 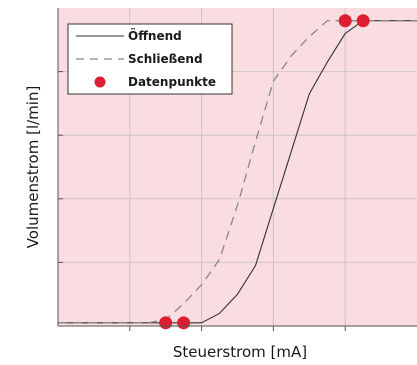 I want to click on y-axis-title: Volumenstrom [l/min], so click(x=33, y=167).